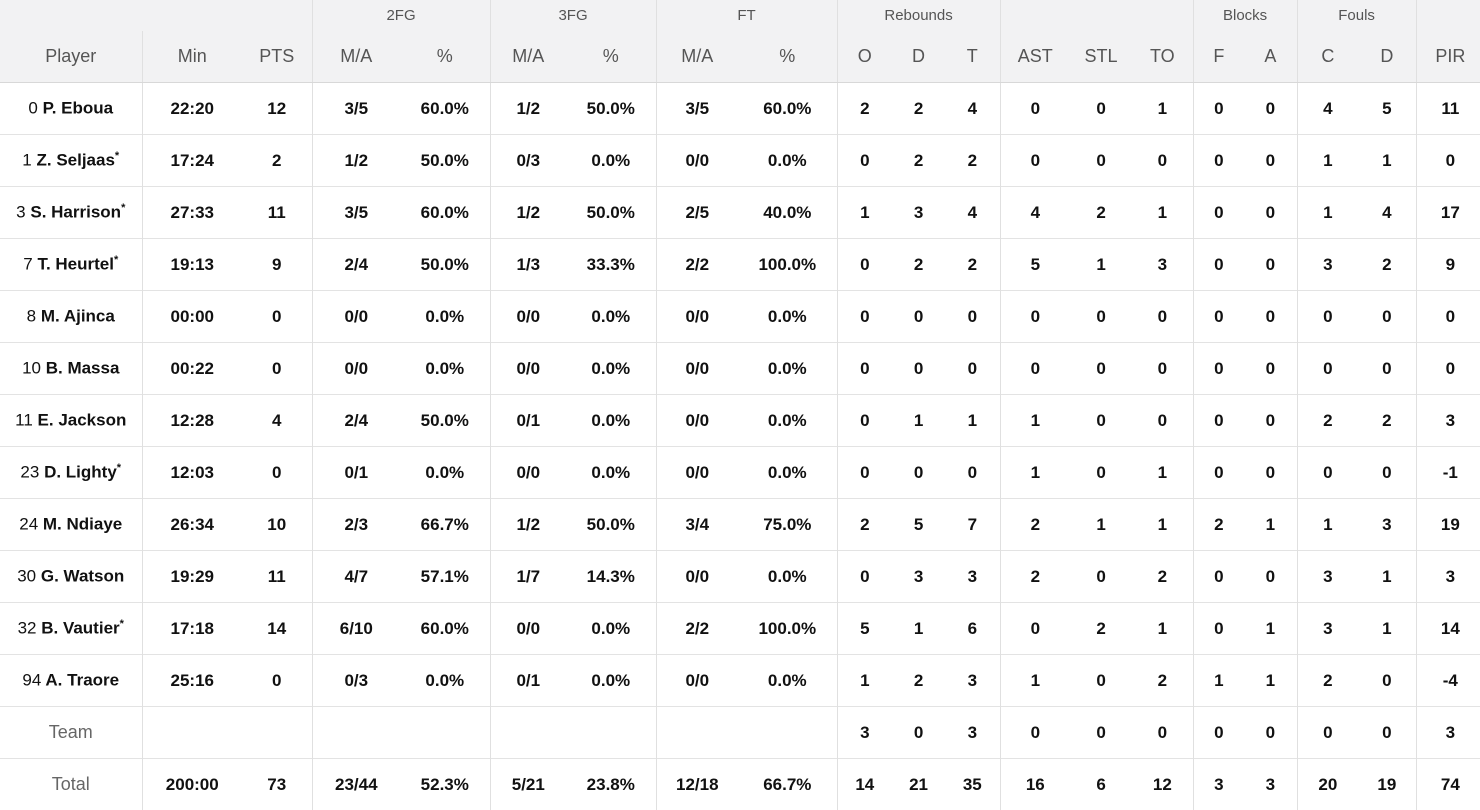 Image resolution: width=1480 pixels, height=810 pixels. I want to click on player-cell: 24 M. Ndiaye, so click(71, 525).